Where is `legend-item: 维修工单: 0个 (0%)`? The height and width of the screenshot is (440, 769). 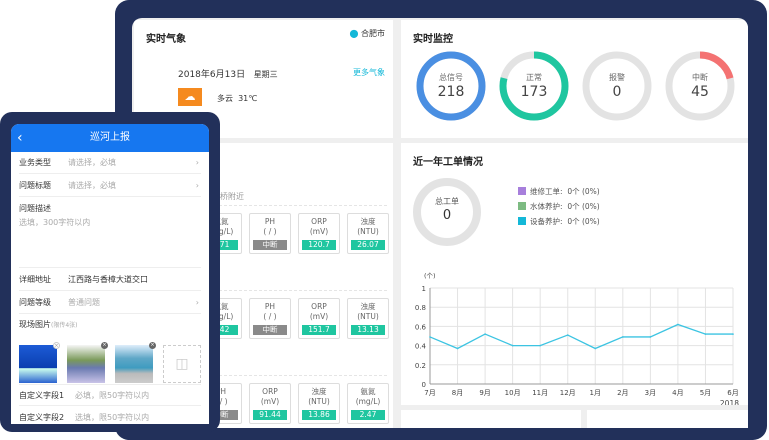 legend-item: 维修工单: 0个 (0%) is located at coordinates (559, 191).